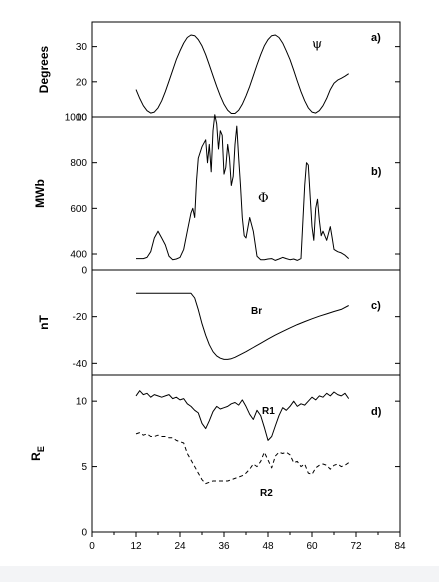 This screenshot has height=582, width=439. Describe the element at coordinates (356, 546) in the screenshot. I see `x-tick-label: 72` at that location.